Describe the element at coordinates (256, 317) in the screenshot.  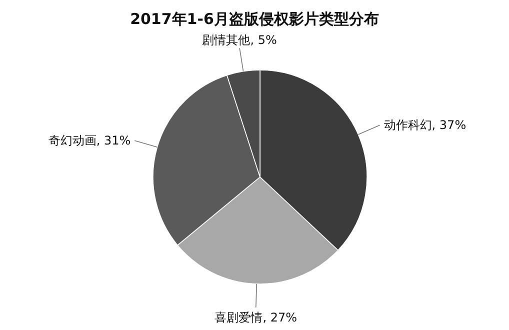
I see `slice-label: 喜剧爱情, 27%` at that location.